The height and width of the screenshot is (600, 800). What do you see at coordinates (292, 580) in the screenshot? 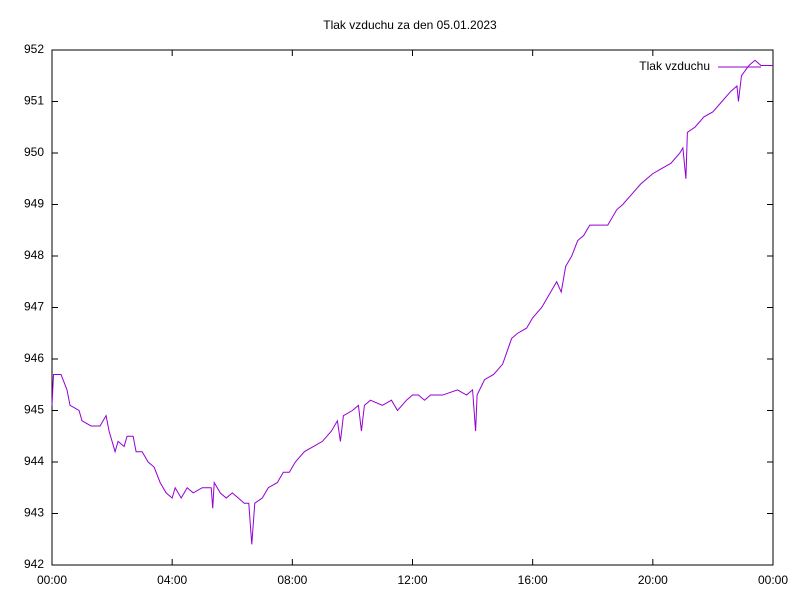
I see `x-tick-label: 08:00` at bounding box center [292, 580].